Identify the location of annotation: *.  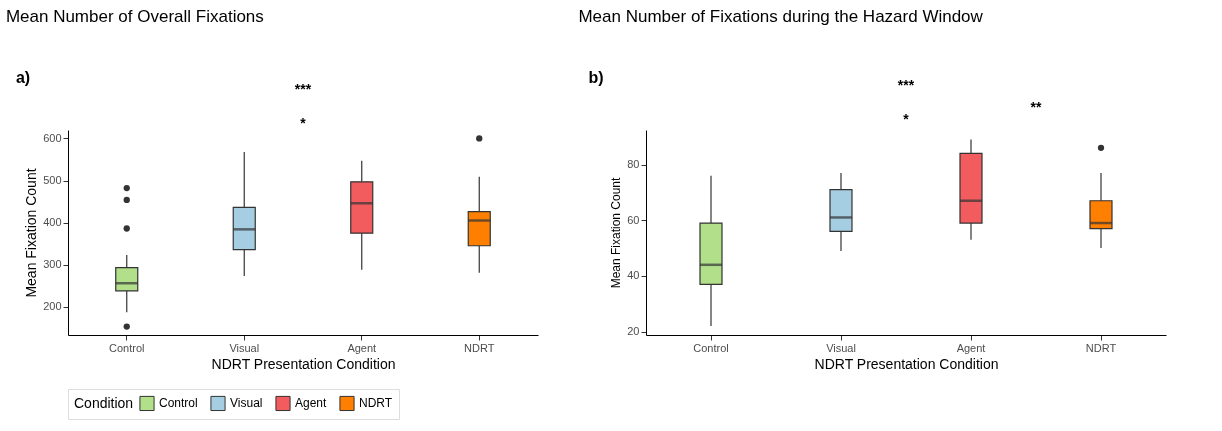
(303, 123).